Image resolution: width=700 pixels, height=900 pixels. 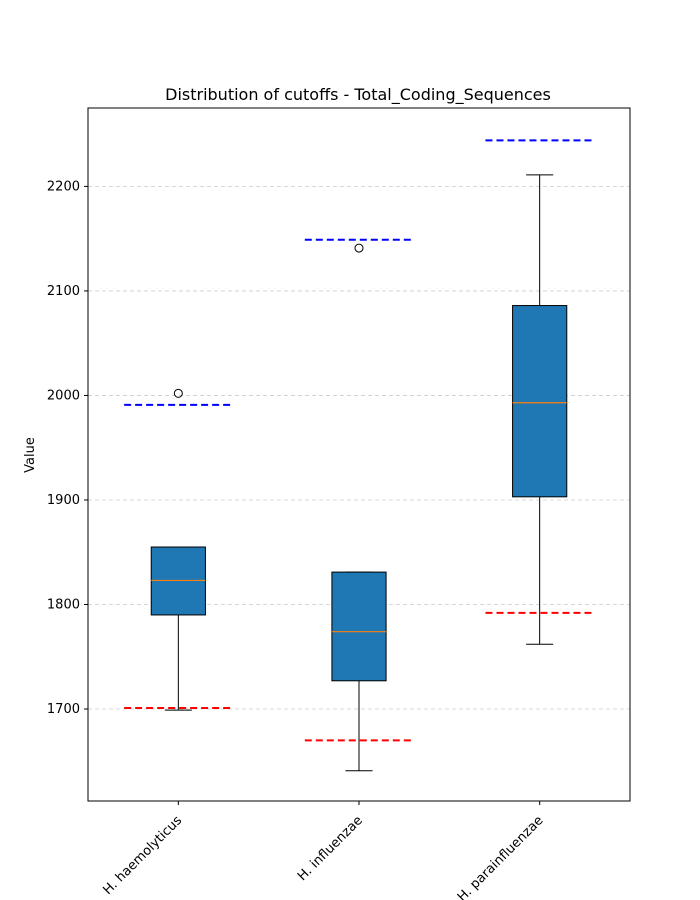 What do you see at coordinates (63, 604) in the screenshot?
I see `y-tick-label: 1800` at bounding box center [63, 604].